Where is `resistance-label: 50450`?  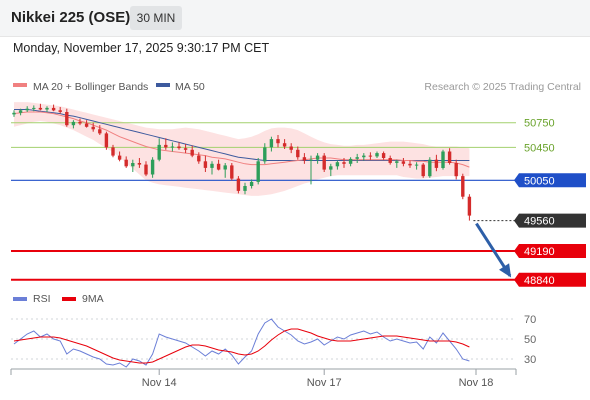
resistance-label: 50450 is located at coordinates (539, 148).